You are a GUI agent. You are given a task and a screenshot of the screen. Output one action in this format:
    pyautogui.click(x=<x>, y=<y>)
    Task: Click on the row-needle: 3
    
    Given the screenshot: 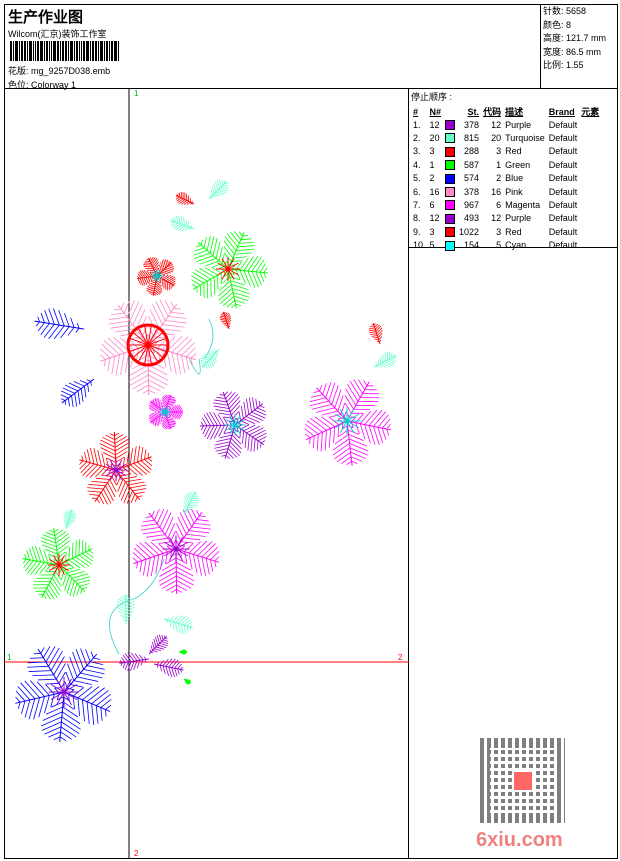 What is the action you would take?
    pyautogui.click(x=436, y=231)
    